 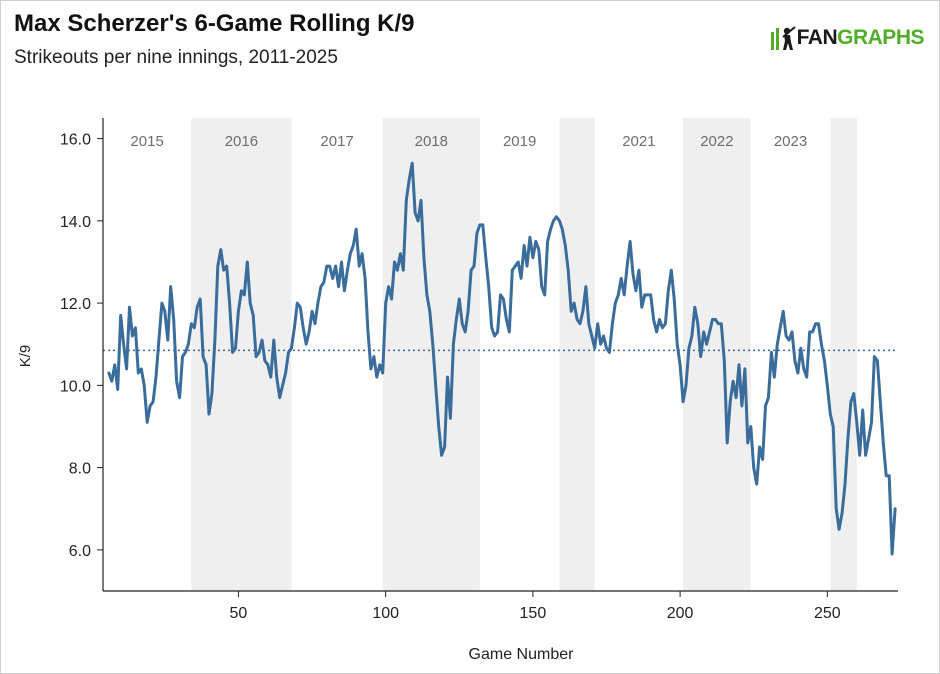 What do you see at coordinates (75, 222) in the screenshot?
I see `y-tick-label: 14.0` at bounding box center [75, 222].